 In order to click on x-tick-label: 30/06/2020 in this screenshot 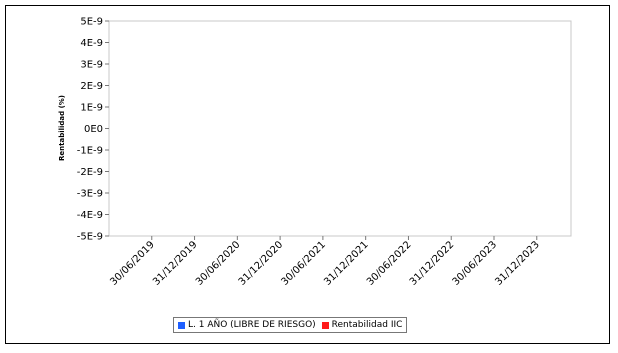, I will do `click(218, 263)`.